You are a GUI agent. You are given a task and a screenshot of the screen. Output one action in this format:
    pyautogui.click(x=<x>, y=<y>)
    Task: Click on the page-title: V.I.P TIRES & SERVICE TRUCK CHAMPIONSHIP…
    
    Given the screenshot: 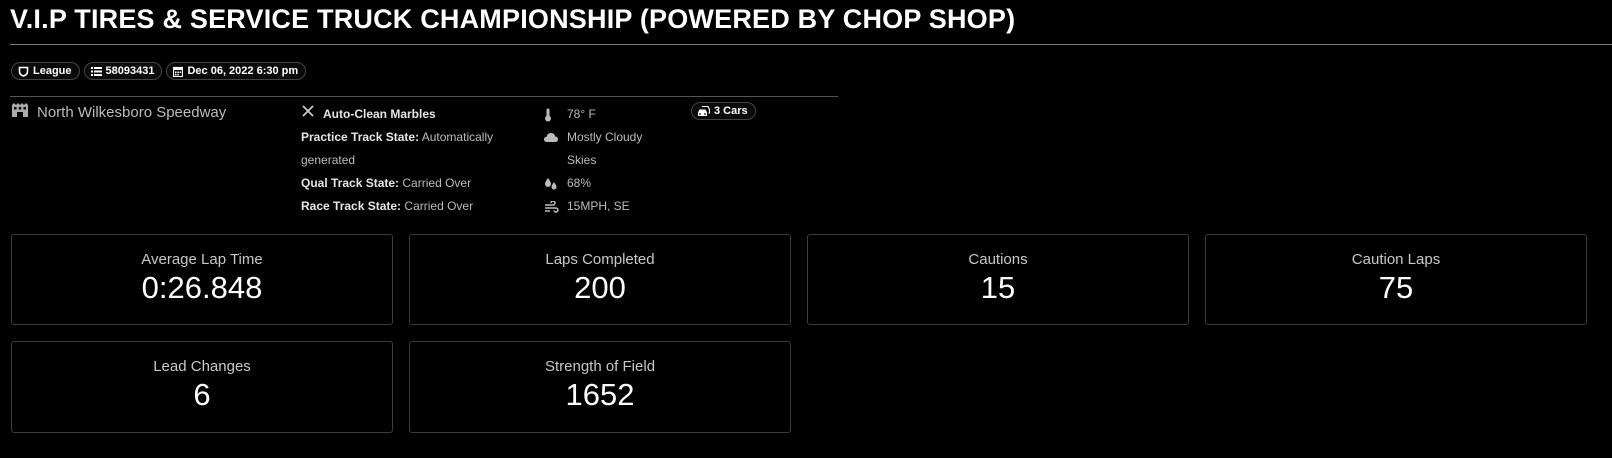 What is the action you would take?
    pyautogui.click(x=513, y=19)
    